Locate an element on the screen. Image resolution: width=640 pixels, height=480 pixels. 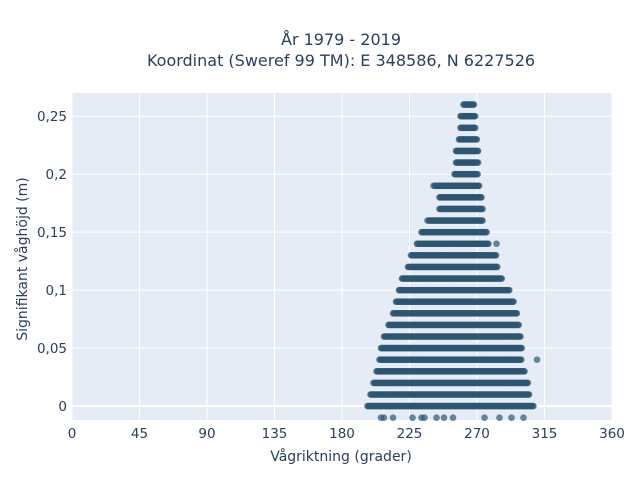
x-tick-label: 225 is located at coordinates (410, 434).